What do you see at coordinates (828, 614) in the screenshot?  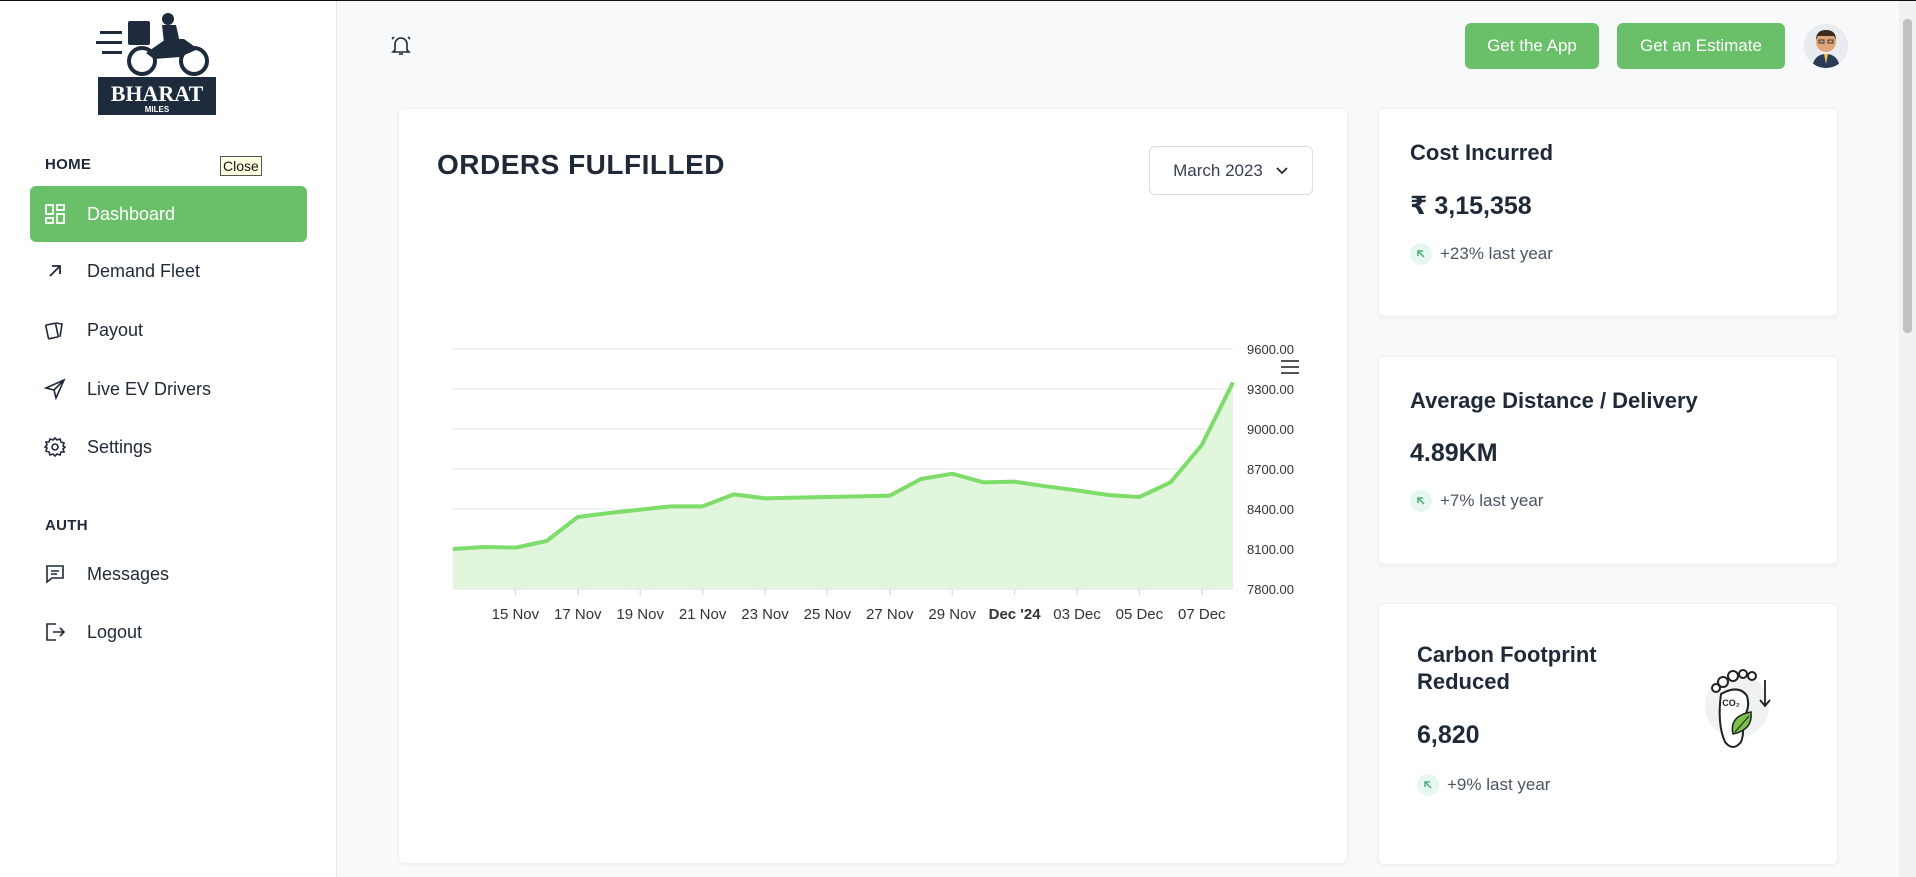 I see `x-tick-label: 25 Nov` at bounding box center [828, 614].